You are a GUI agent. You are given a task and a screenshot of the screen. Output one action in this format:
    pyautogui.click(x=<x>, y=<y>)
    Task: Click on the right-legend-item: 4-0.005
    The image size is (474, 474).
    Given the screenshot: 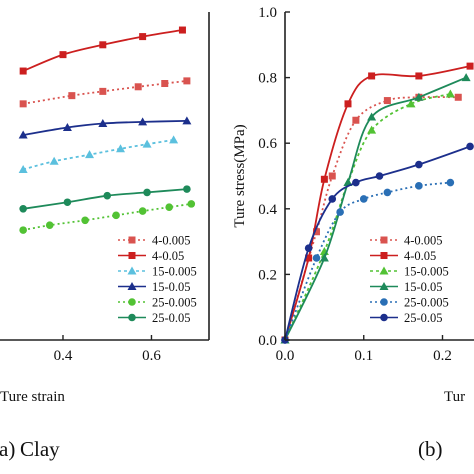 What is the action you would take?
    pyautogui.click(x=406, y=241)
    